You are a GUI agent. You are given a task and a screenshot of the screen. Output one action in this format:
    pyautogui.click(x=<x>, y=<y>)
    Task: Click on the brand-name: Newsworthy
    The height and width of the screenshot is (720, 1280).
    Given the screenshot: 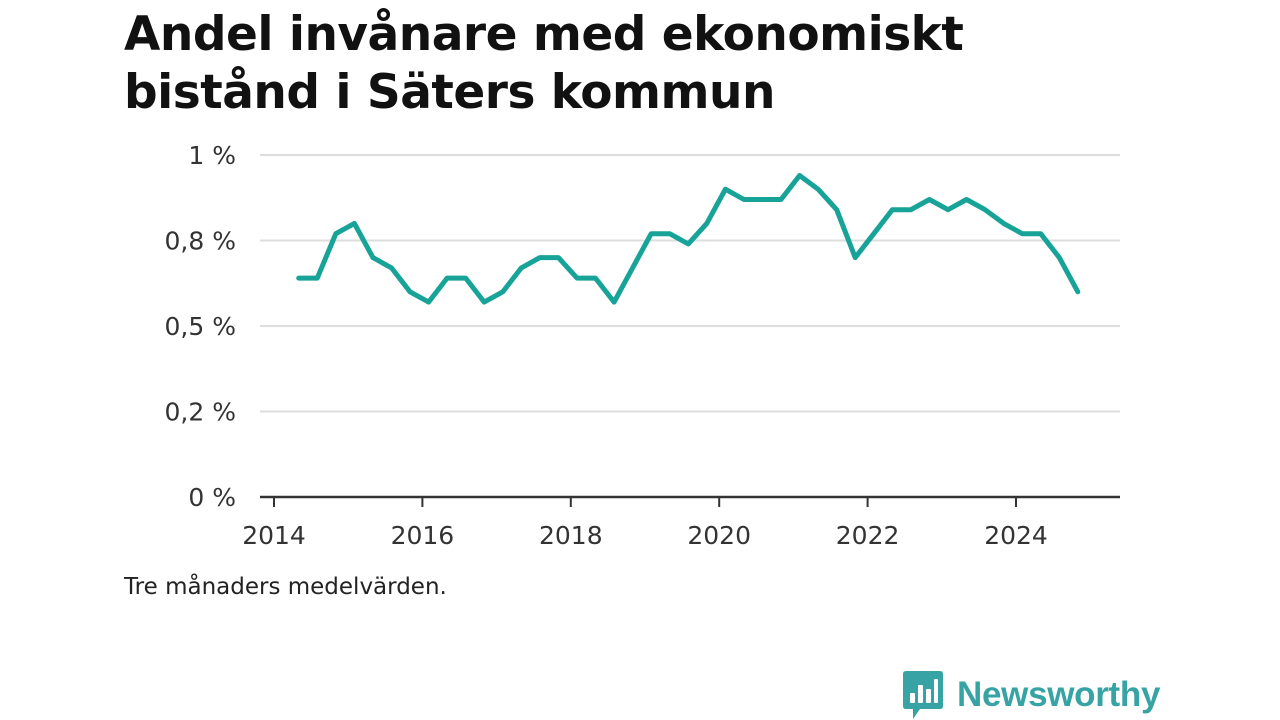 What is the action you would take?
    pyautogui.click(x=1059, y=694)
    